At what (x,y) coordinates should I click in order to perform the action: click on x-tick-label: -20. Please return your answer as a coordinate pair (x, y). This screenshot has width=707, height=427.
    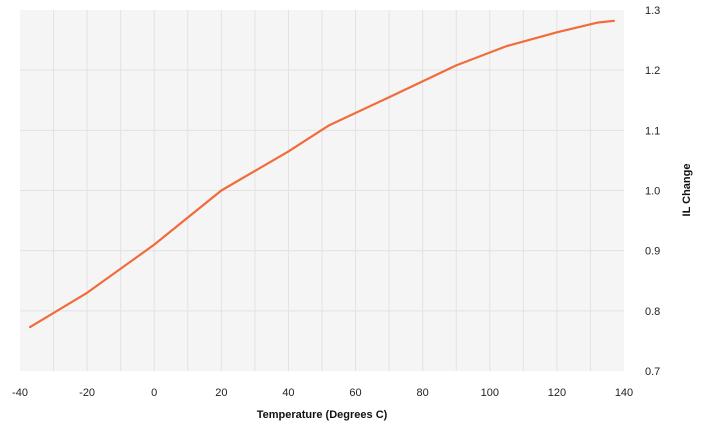
    Looking at the image, I should click on (87, 393).